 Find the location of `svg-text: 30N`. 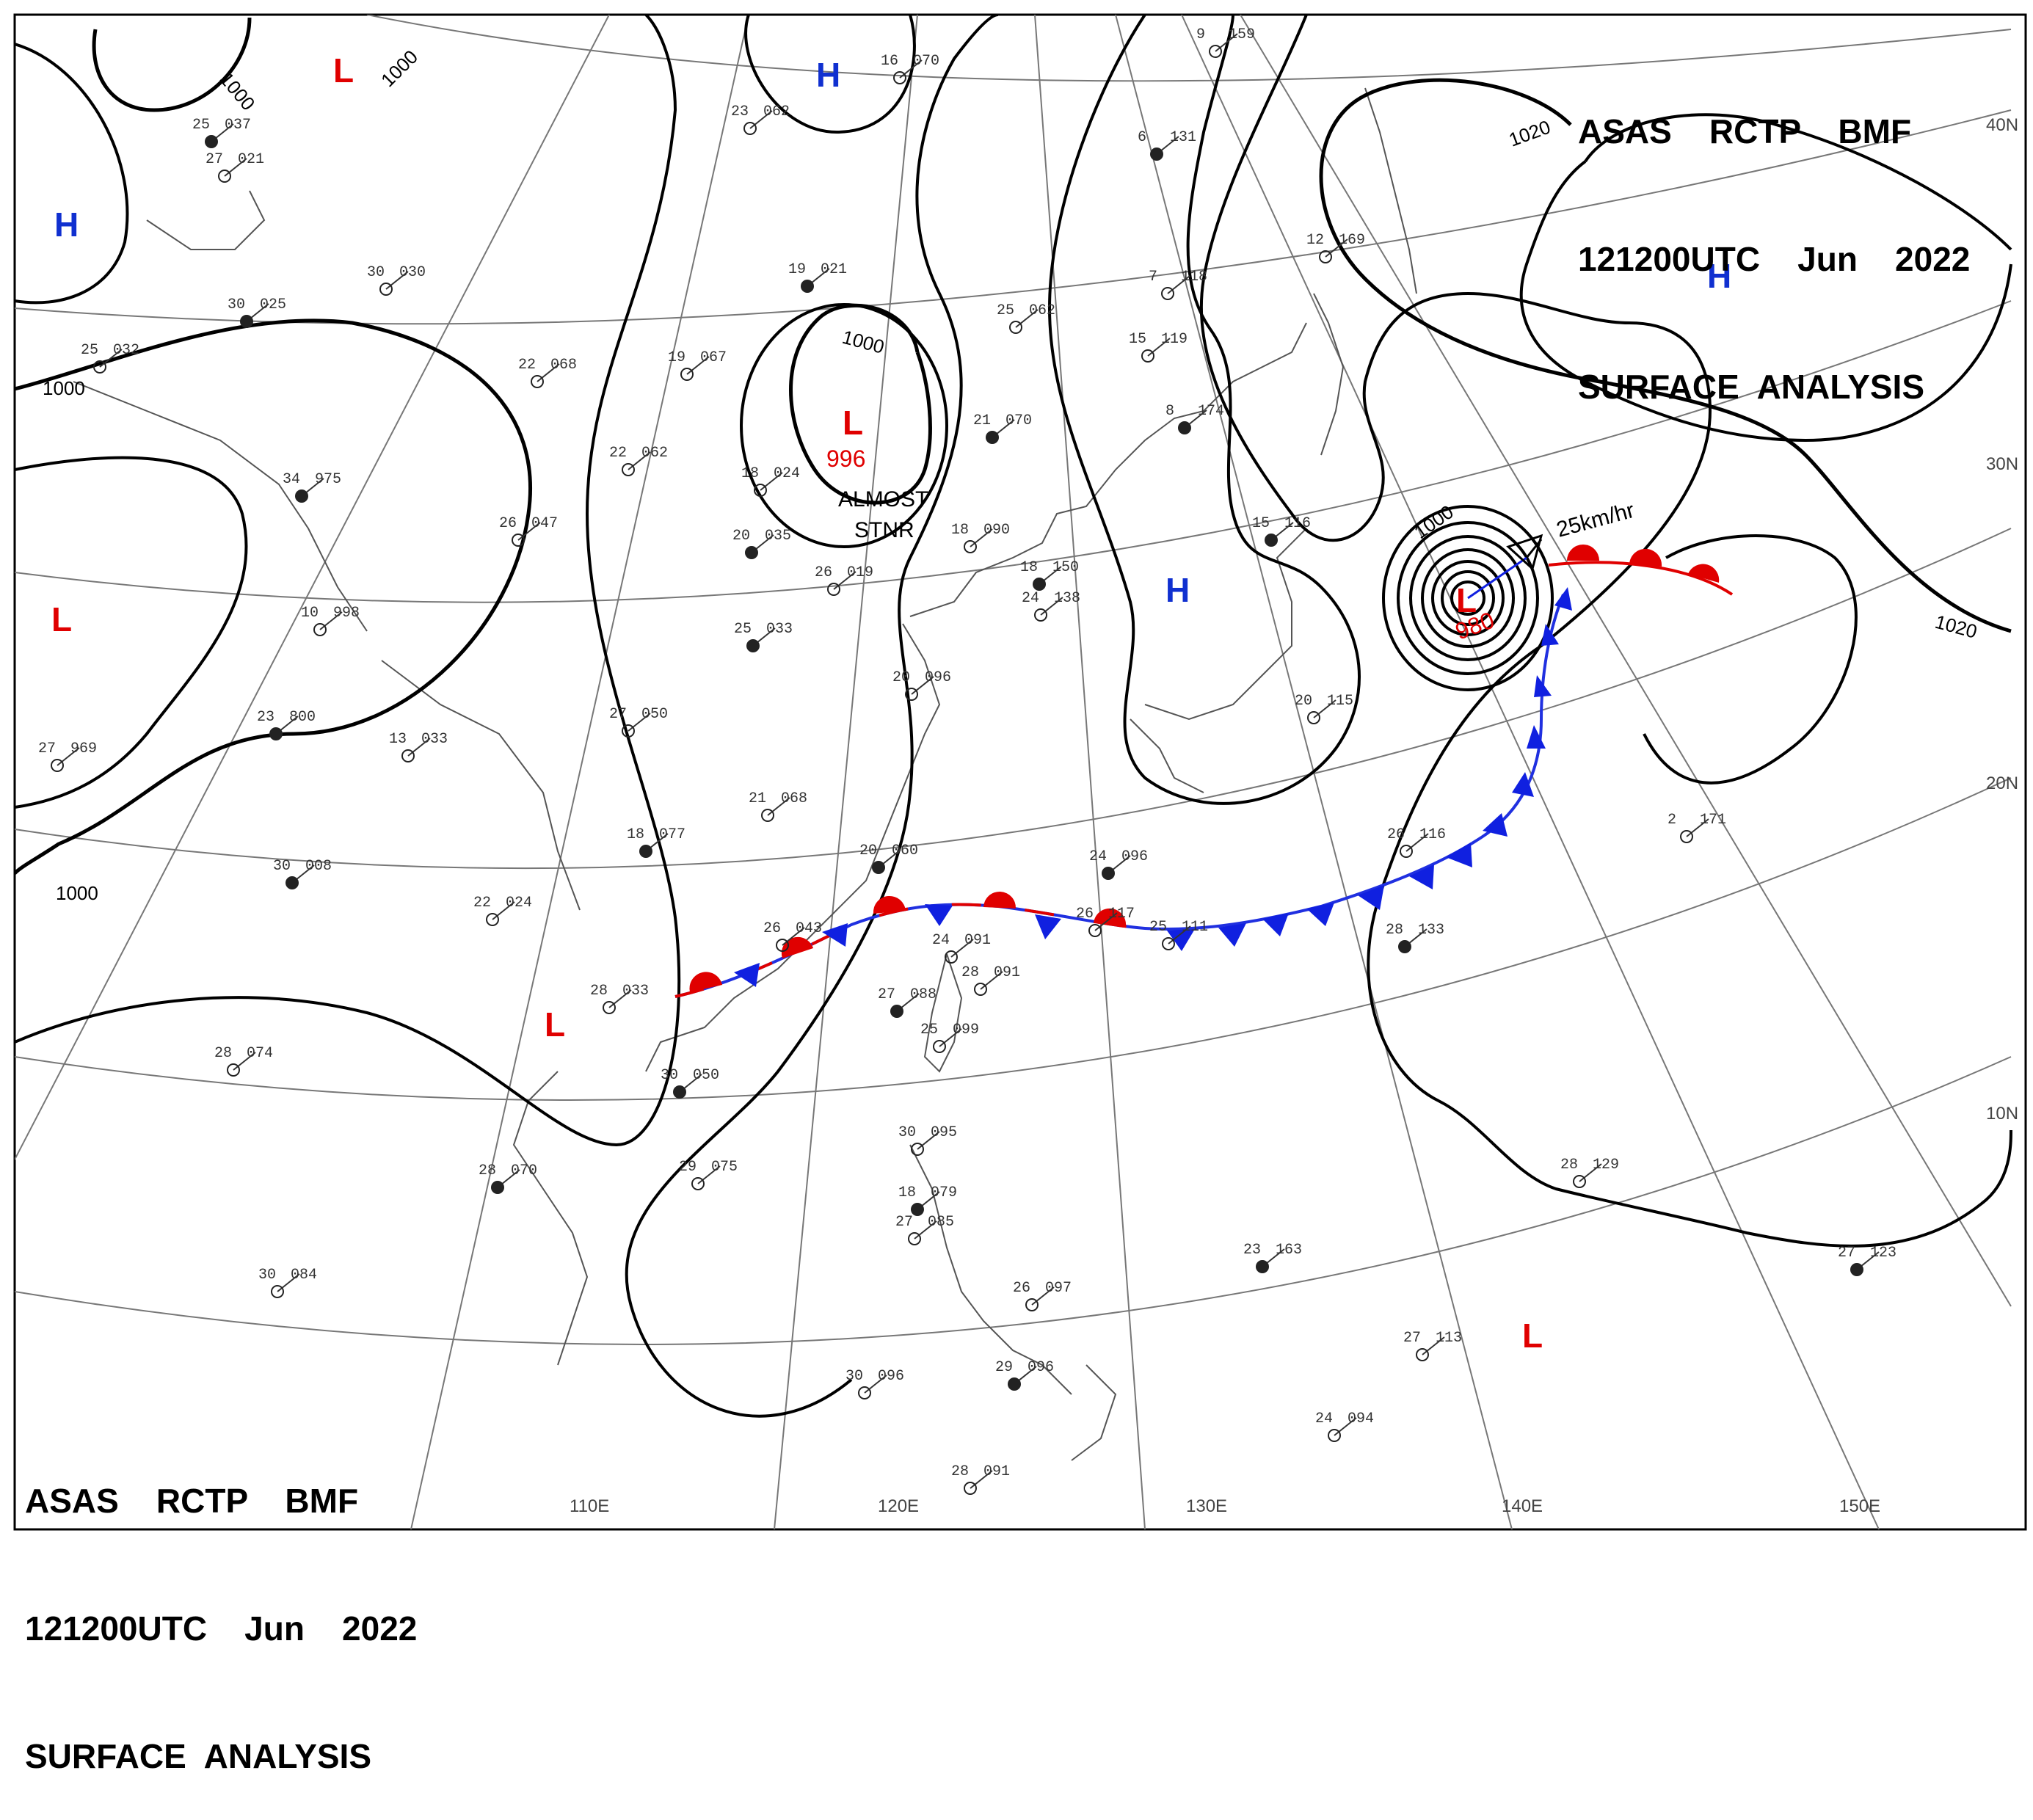

svg-text: 30N is located at coordinates (2002, 464).